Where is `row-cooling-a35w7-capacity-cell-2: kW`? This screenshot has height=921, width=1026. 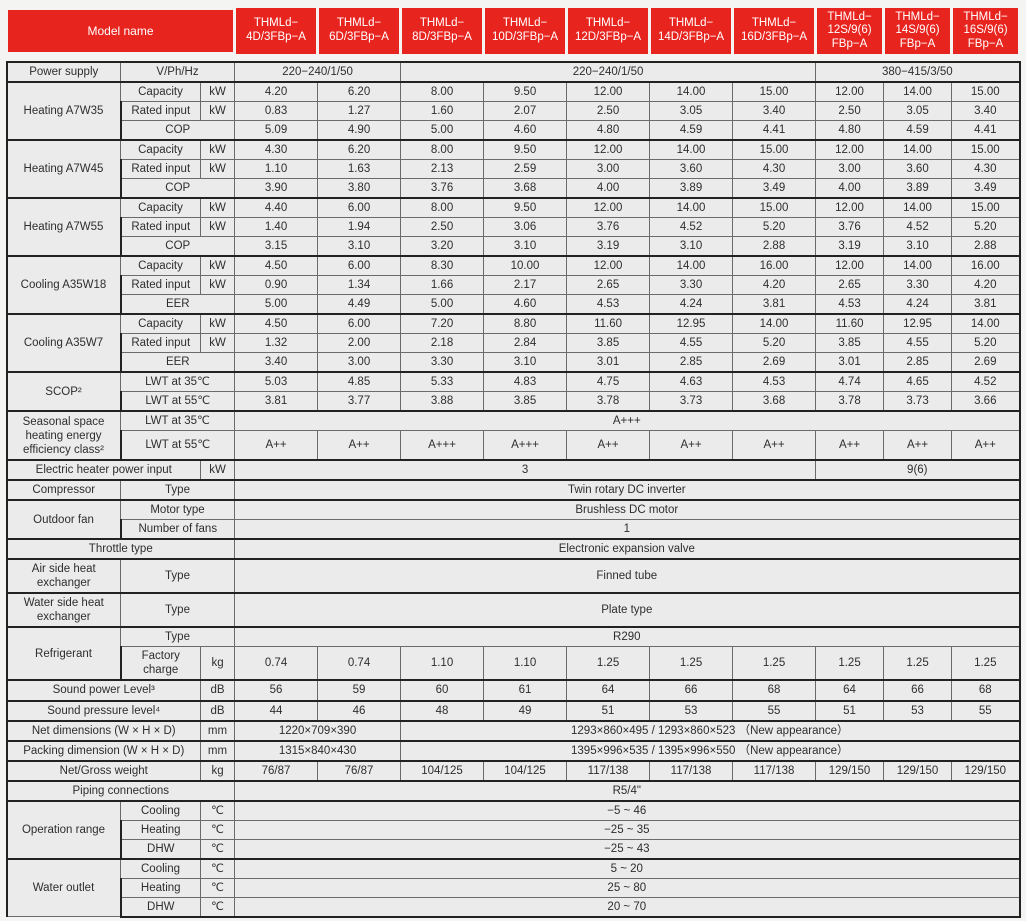
row-cooling-a35w7-capacity-cell-2: kW is located at coordinates (217, 324).